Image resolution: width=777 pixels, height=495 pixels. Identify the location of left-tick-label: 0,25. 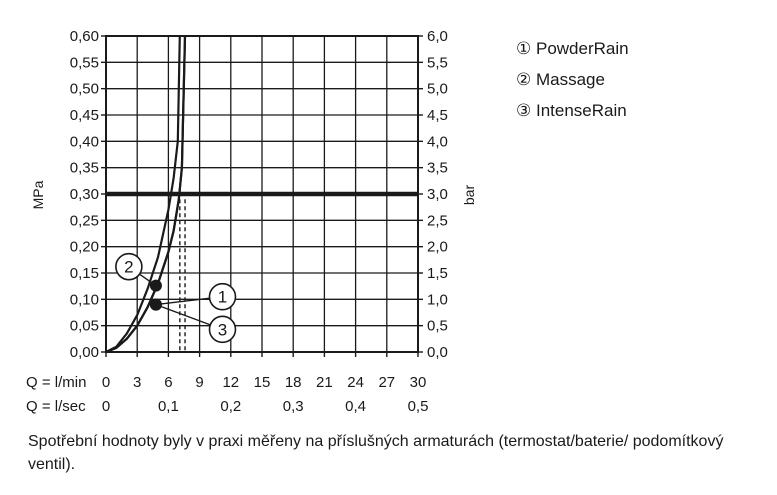
(84, 220).